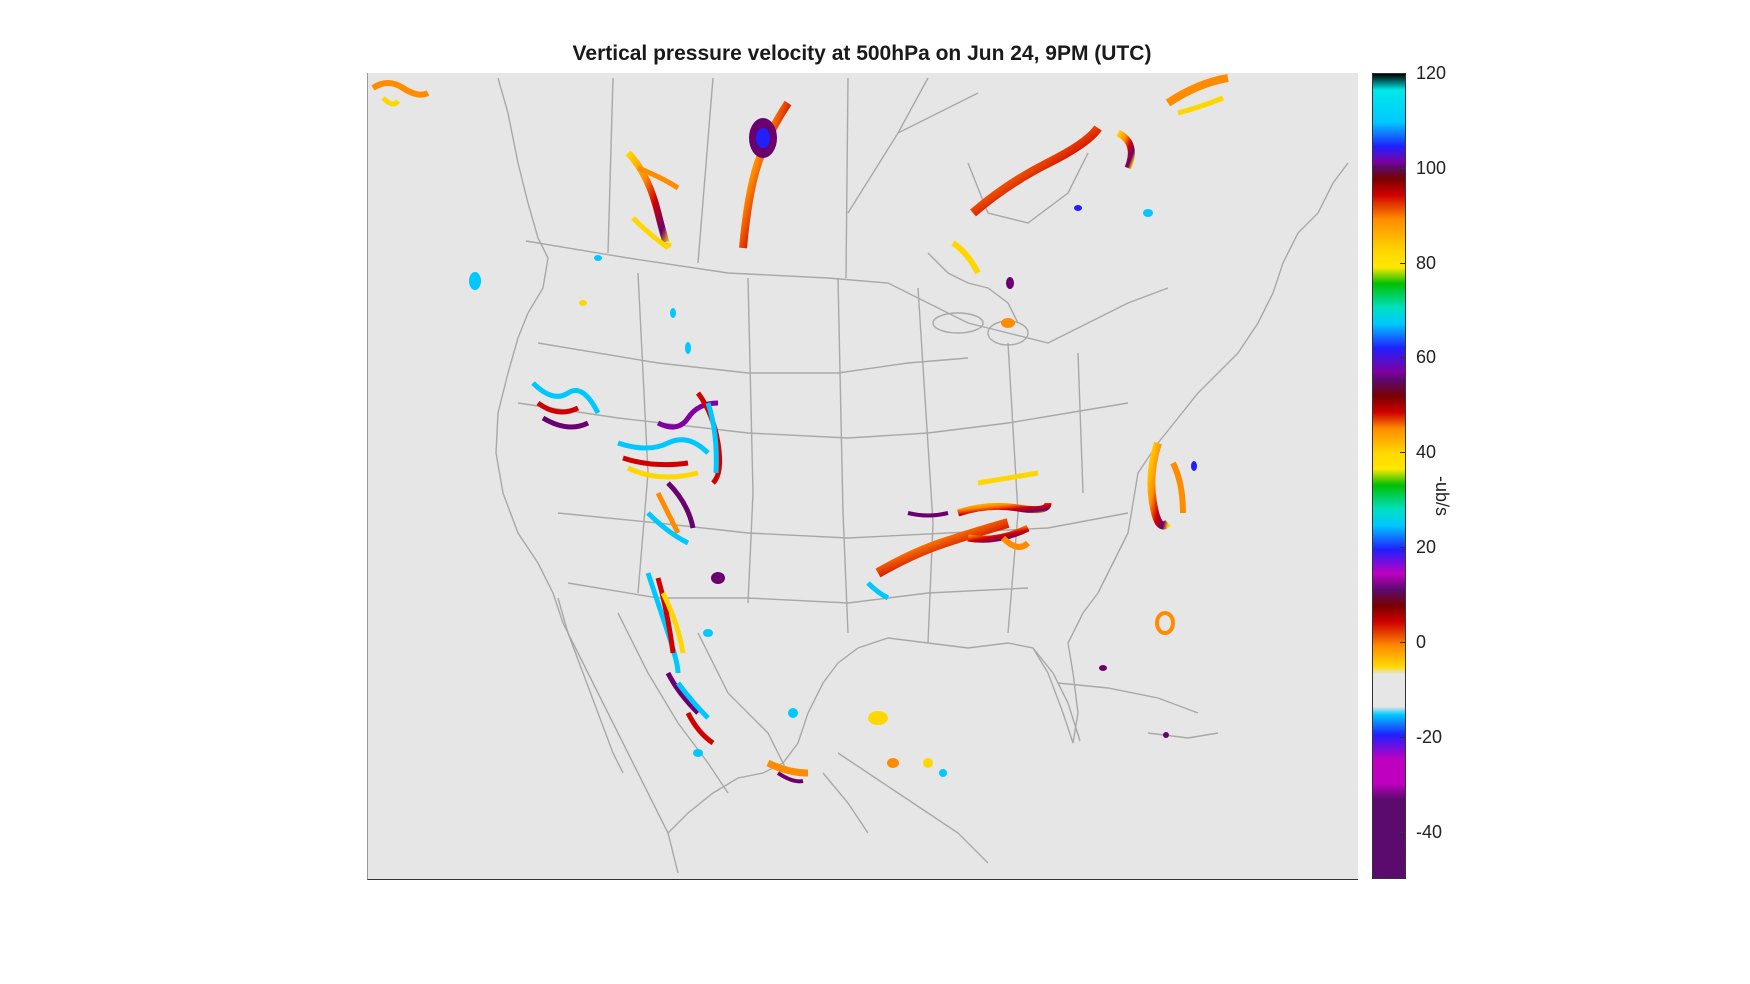  I want to click on colorbar-label: -ub/s, so click(1442, 496).